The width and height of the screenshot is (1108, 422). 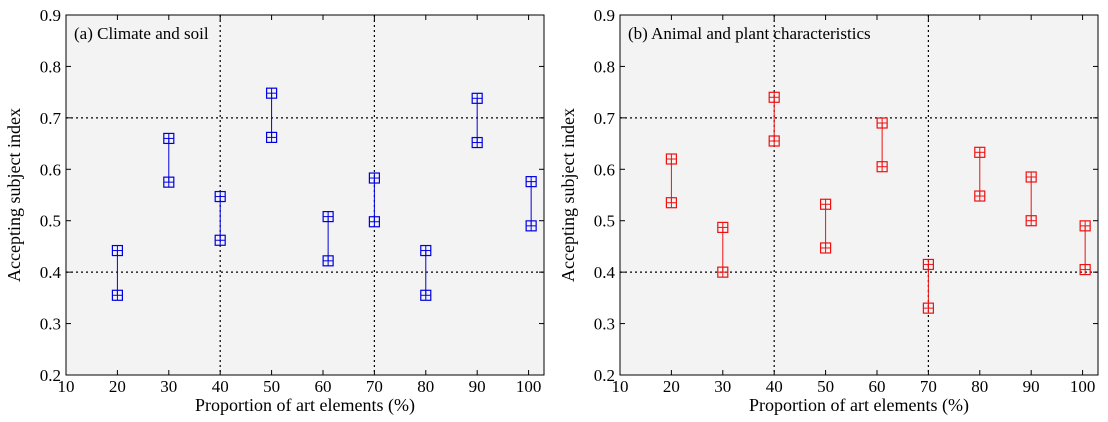 I want to click on panel-title: (b) Animal and plant characteristics, so click(x=749, y=33).